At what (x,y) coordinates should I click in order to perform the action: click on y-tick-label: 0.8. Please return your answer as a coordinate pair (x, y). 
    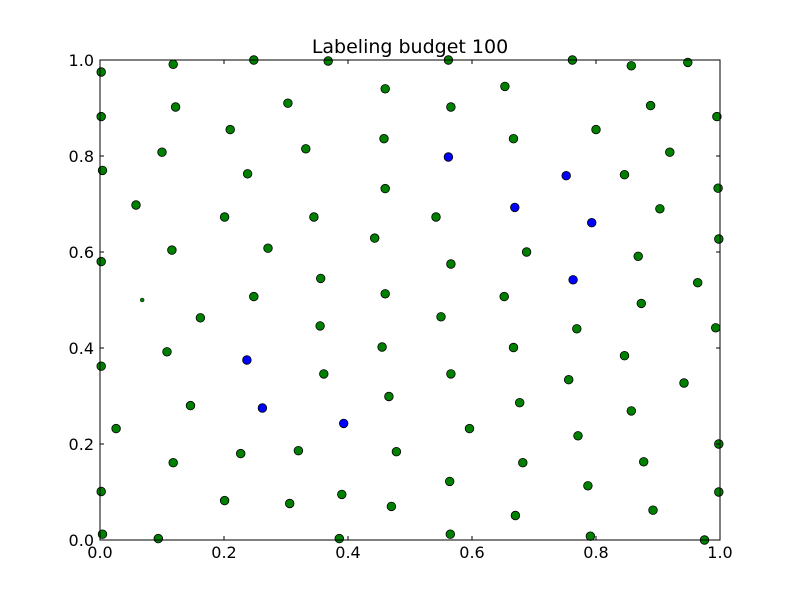
    Looking at the image, I should click on (81, 156).